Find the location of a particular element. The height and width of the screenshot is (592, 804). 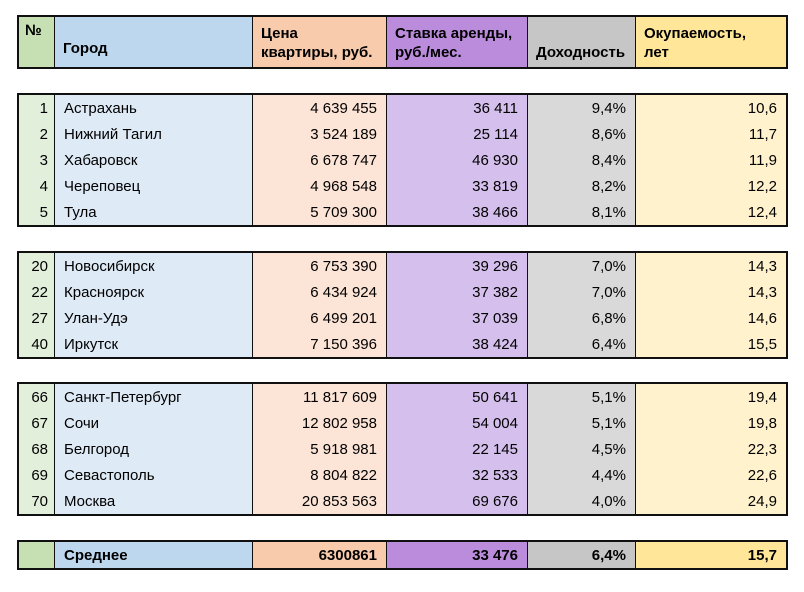

col-header-number: № is located at coordinates (36, 42).